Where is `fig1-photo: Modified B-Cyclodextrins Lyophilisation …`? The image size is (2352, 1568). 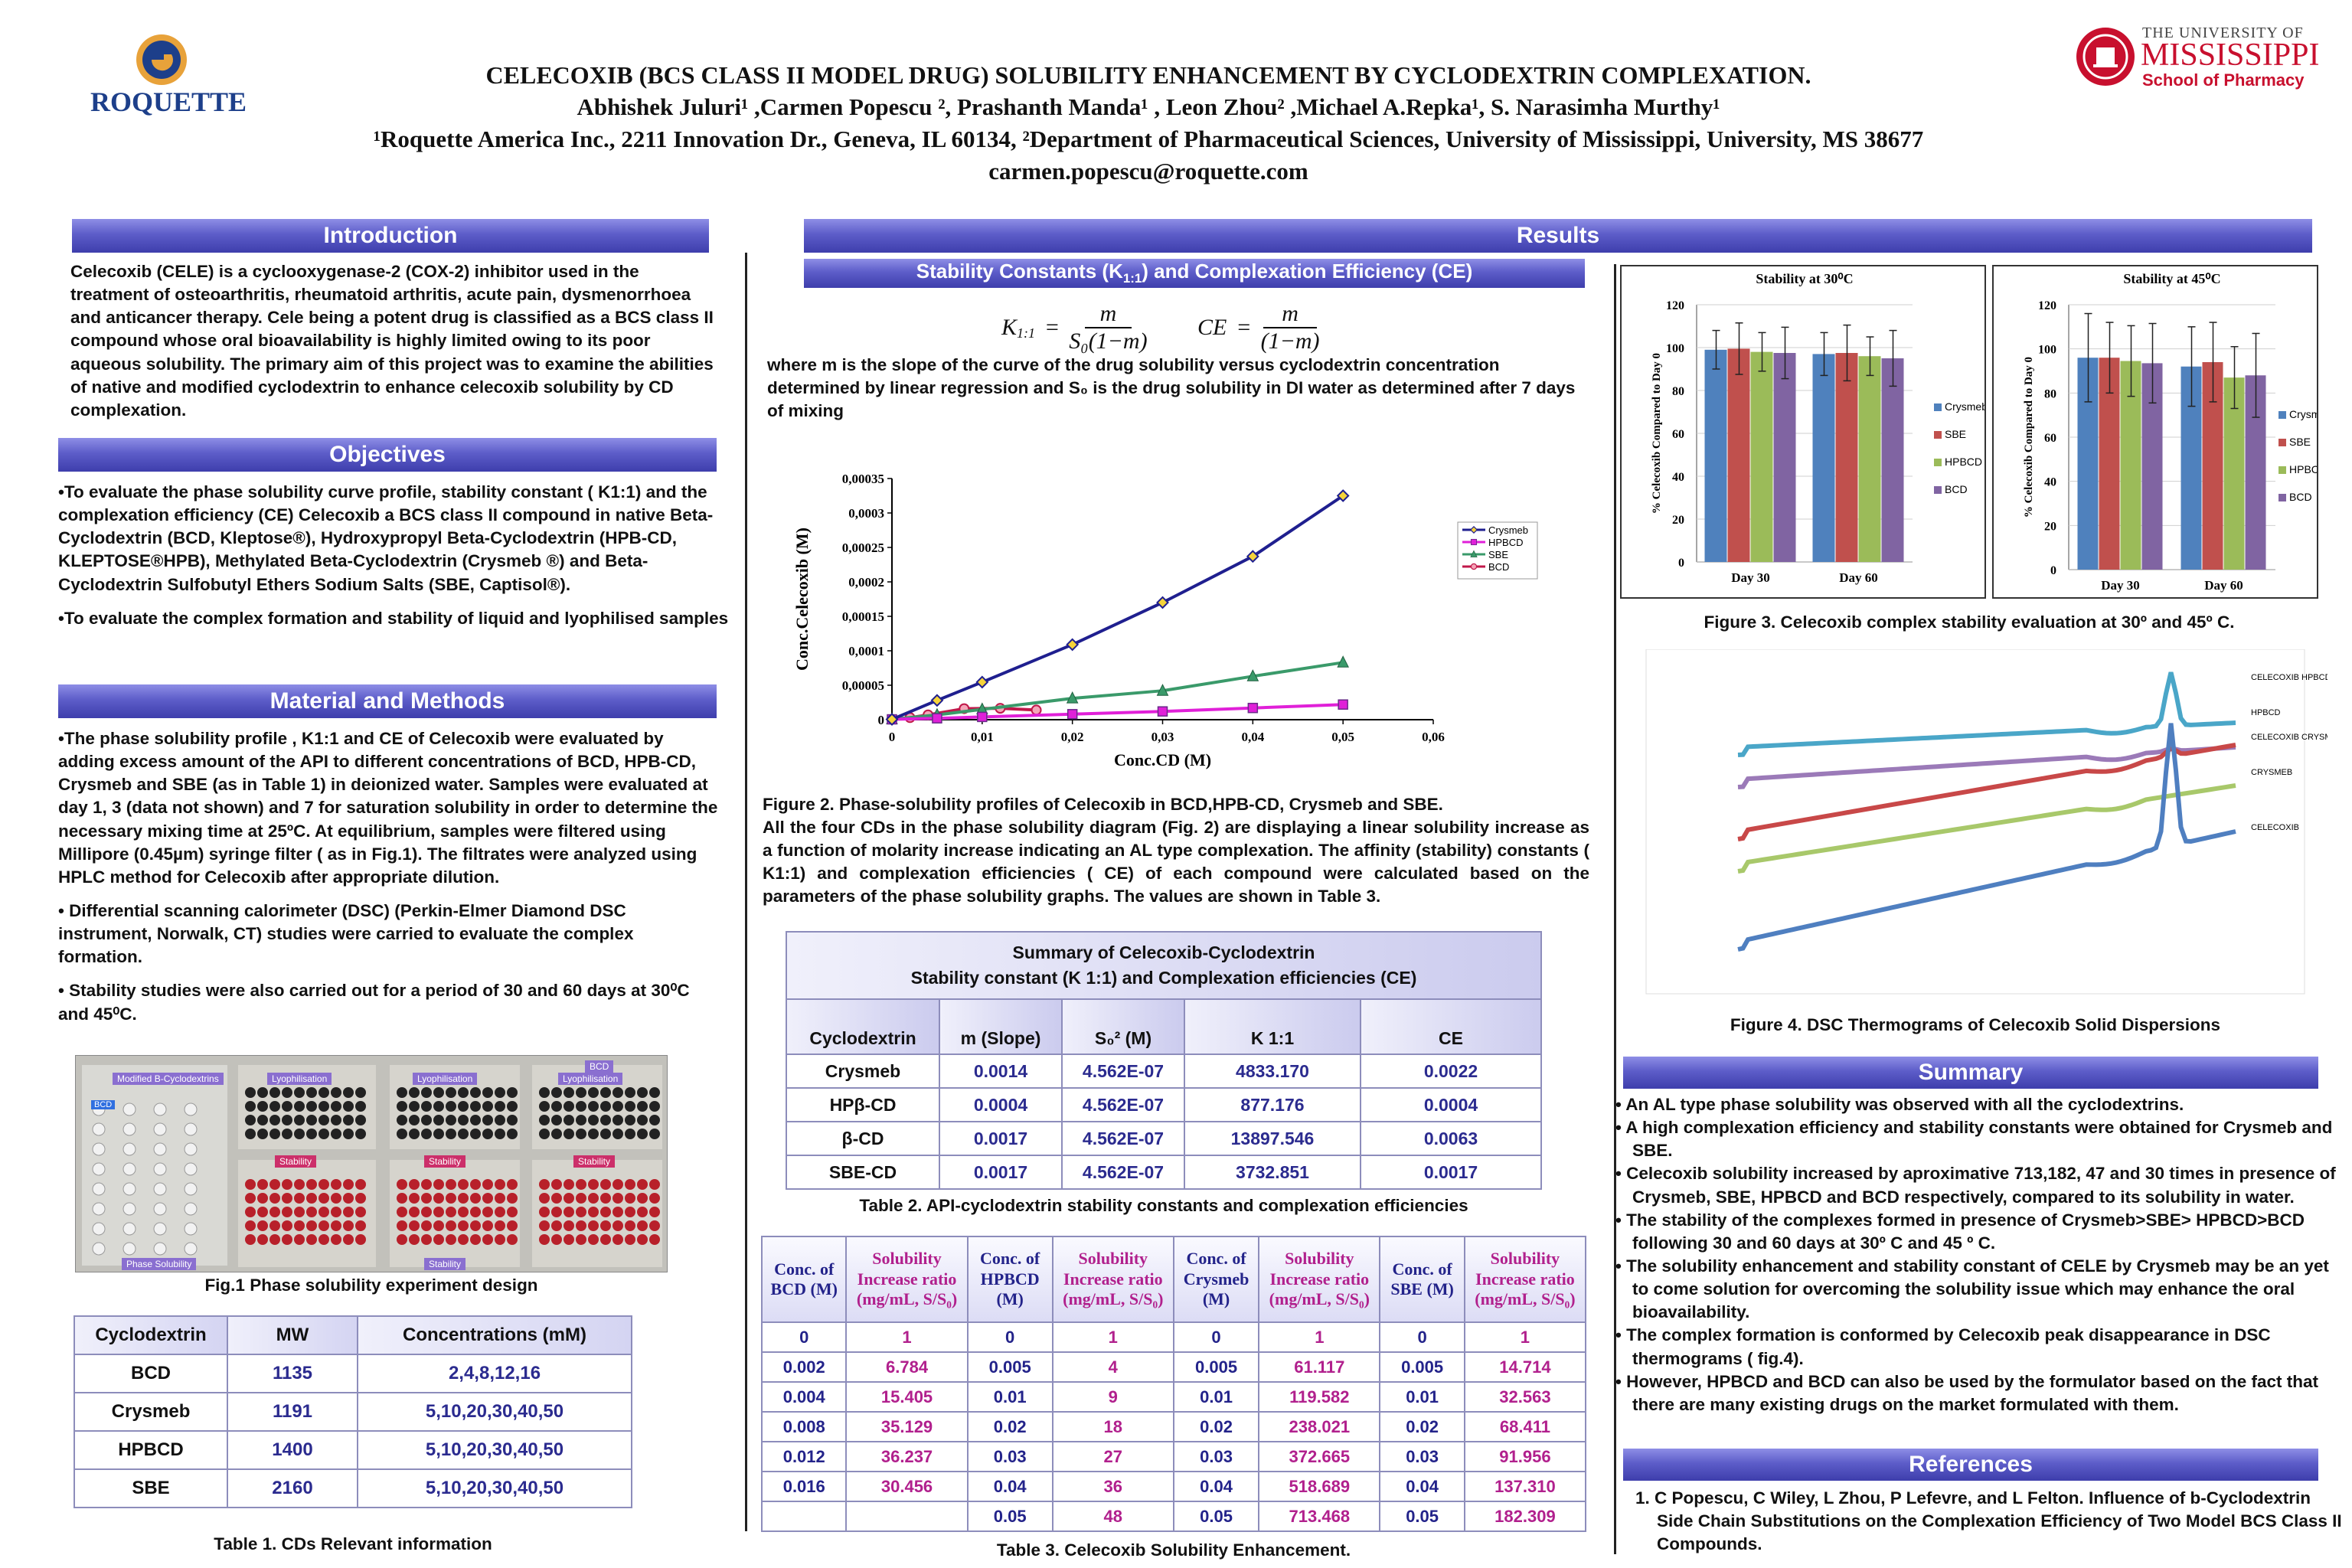 fig1-photo: Modified B-Cyclodextrins Lyophilisation … is located at coordinates (371, 1163).